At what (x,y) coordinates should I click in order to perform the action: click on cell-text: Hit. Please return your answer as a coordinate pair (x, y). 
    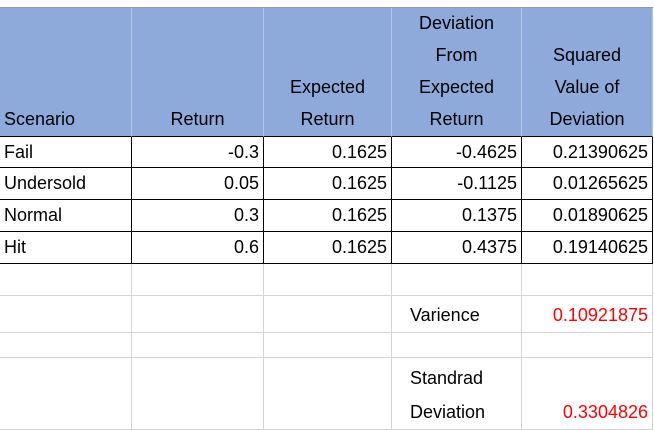
    Looking at the image, I should click on (15, 247).